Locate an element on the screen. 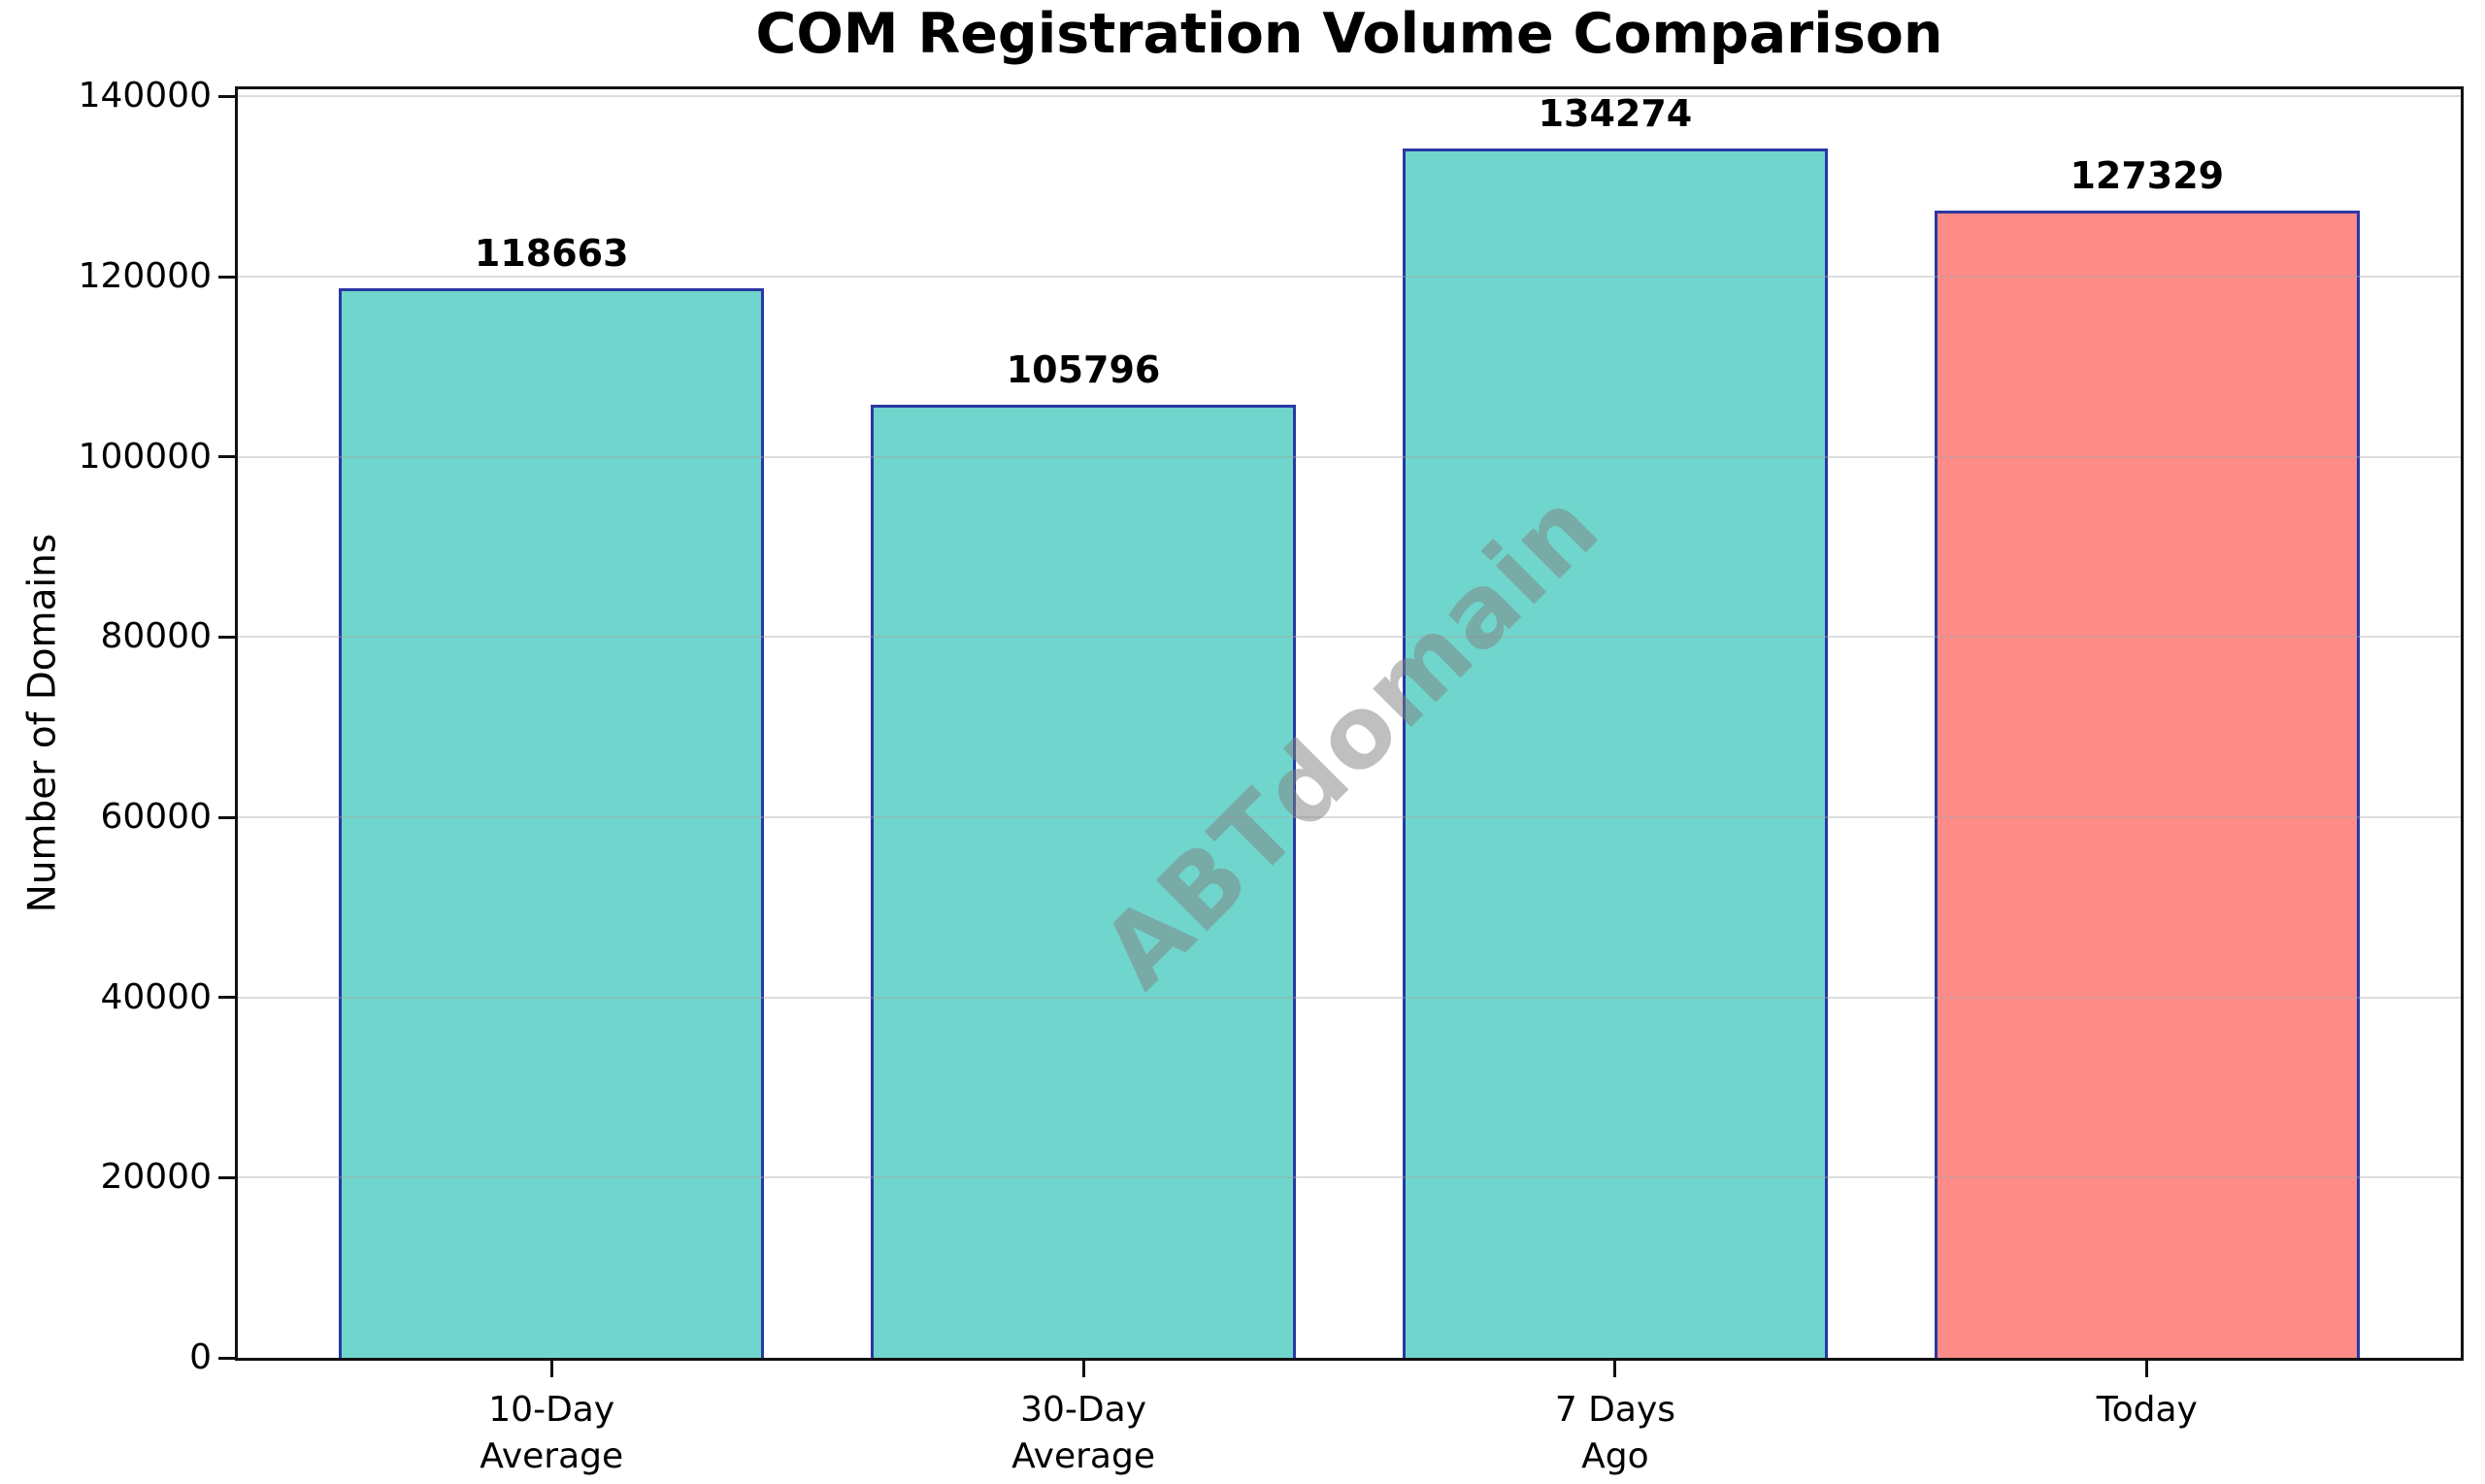 The height and width of the screenshot is (1484, 2485). y-tick-label-140000: 140000 is located at coordinates (145, 96).